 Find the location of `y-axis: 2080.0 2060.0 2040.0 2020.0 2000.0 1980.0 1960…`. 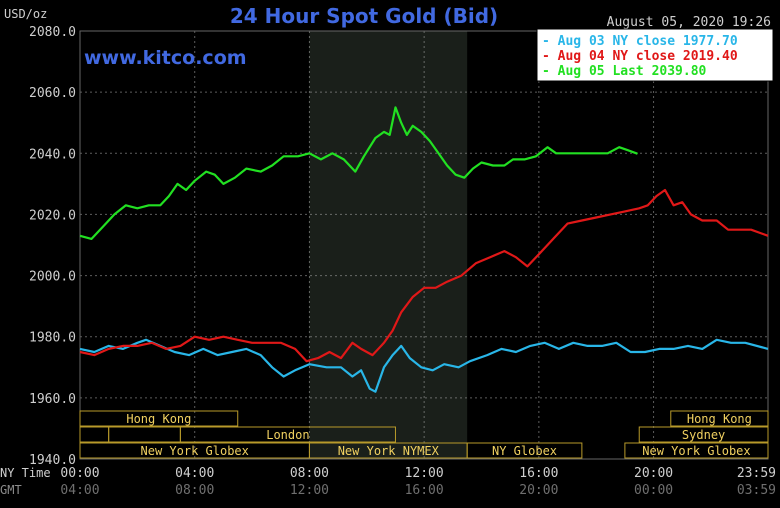

y-axis: 2080.0 2060.0 2040.0 2020.0 2000.0 1980.0 1960… is located at coordinates (52, 246).